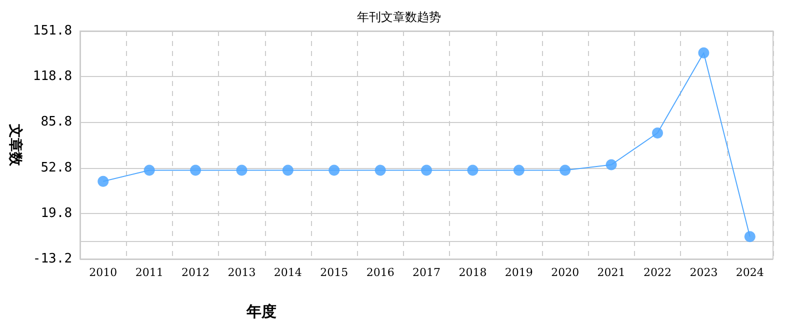  Describe the element at coordinates (56, 213) in the screenshot. I see `y-tick-label: 19.8` at that location.